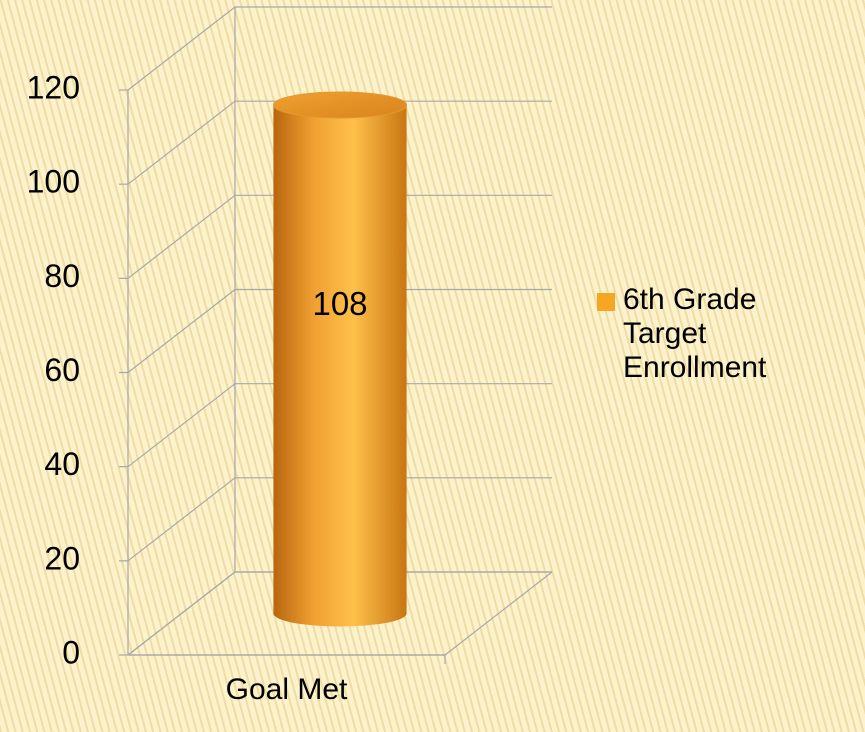 The height and width of the screenshot is (732, 865). Describe the element at coordinates (695, 333) in the screenshot. I see `legend-label: 6th Grade Target Enrollment` at that location.